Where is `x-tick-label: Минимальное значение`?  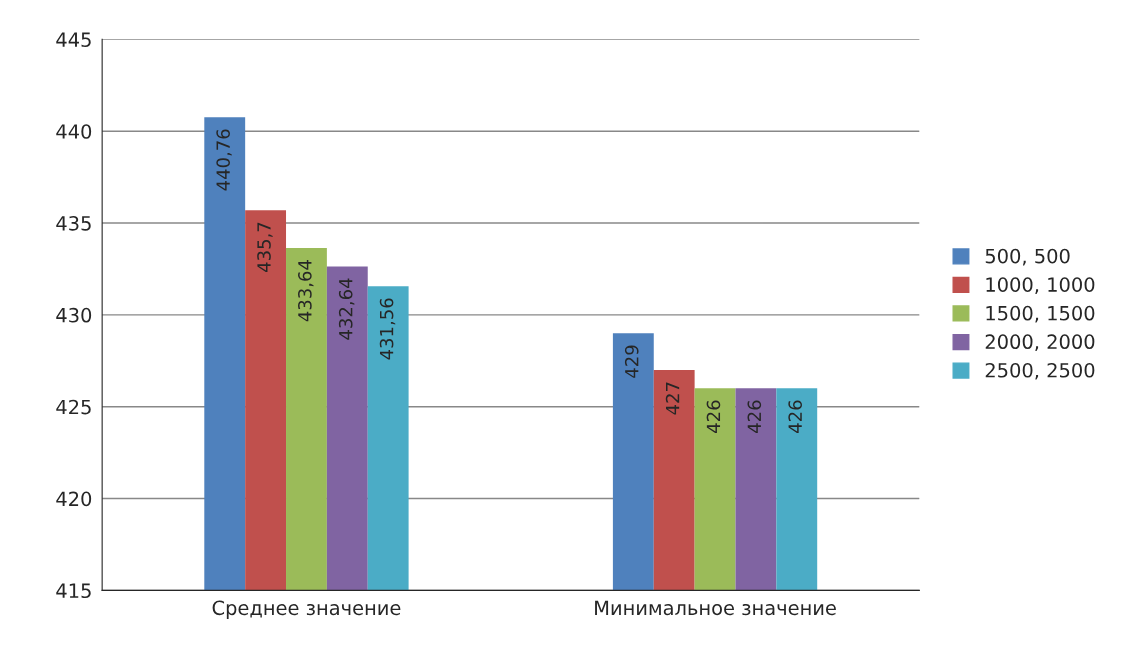 x-tick-label: Минимальное значение is located at coordinates (715, 608).